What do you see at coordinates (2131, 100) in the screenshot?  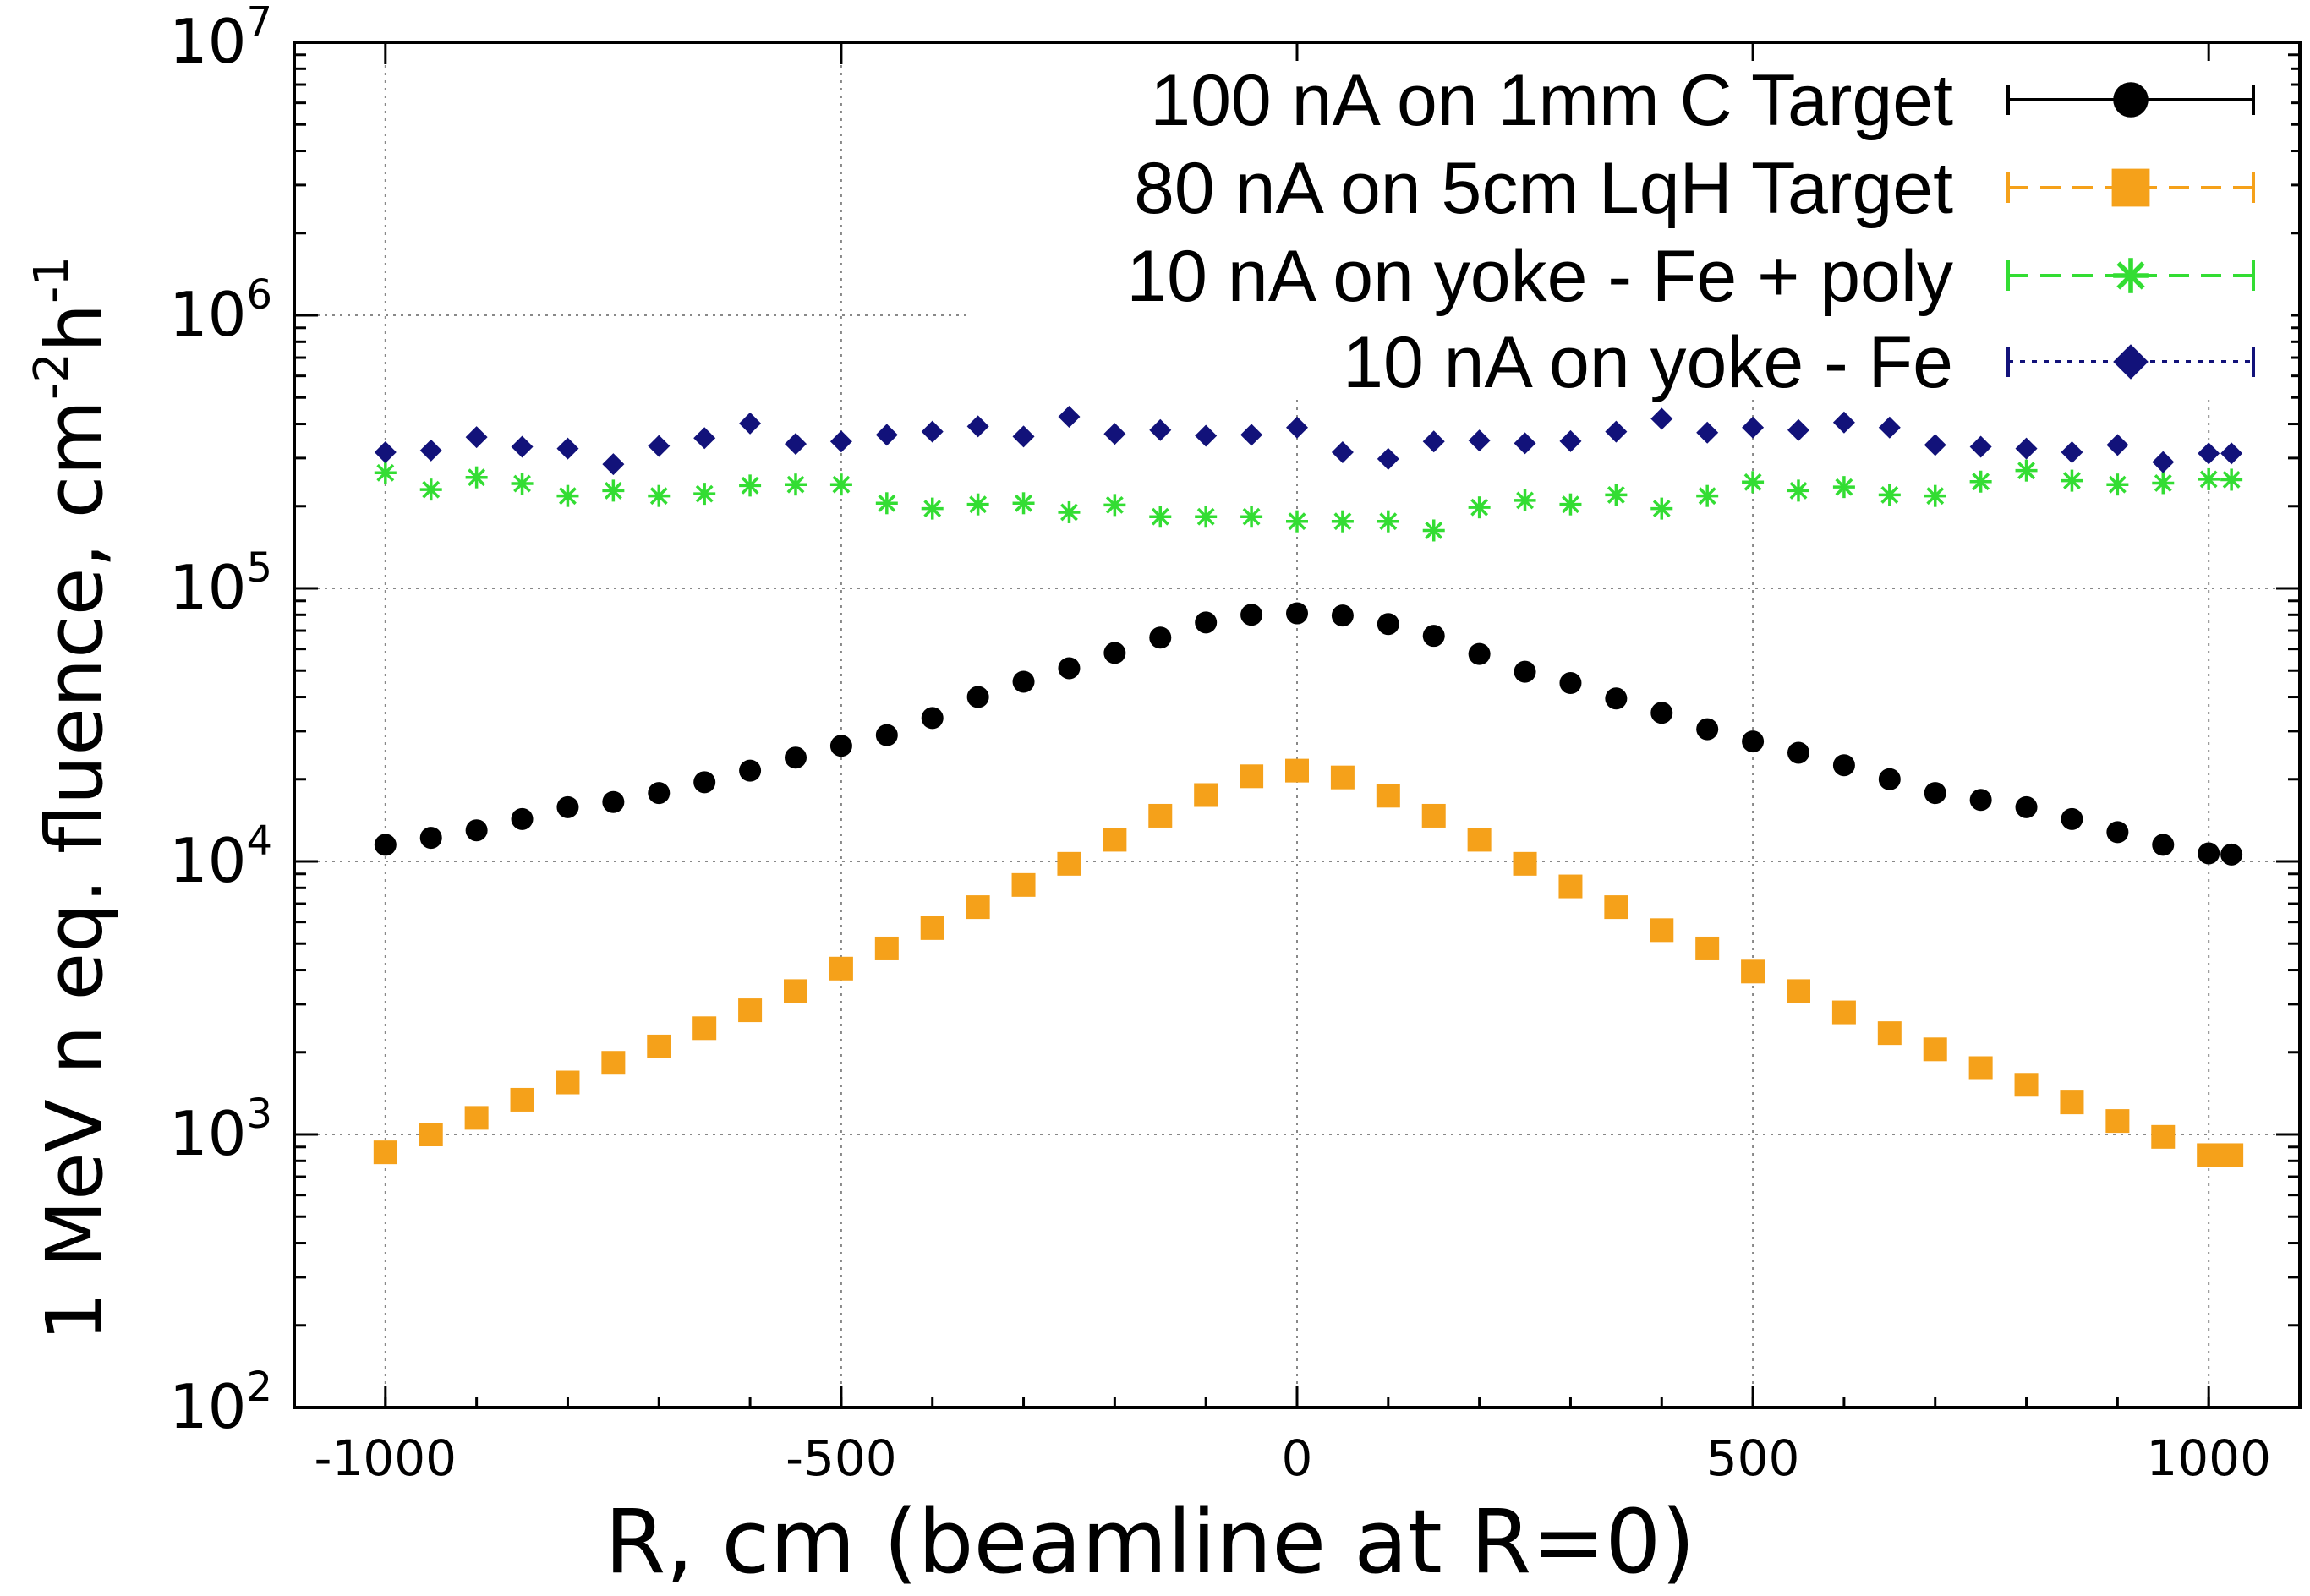 I see `legend-marker` at bounding box center [2131, 100].